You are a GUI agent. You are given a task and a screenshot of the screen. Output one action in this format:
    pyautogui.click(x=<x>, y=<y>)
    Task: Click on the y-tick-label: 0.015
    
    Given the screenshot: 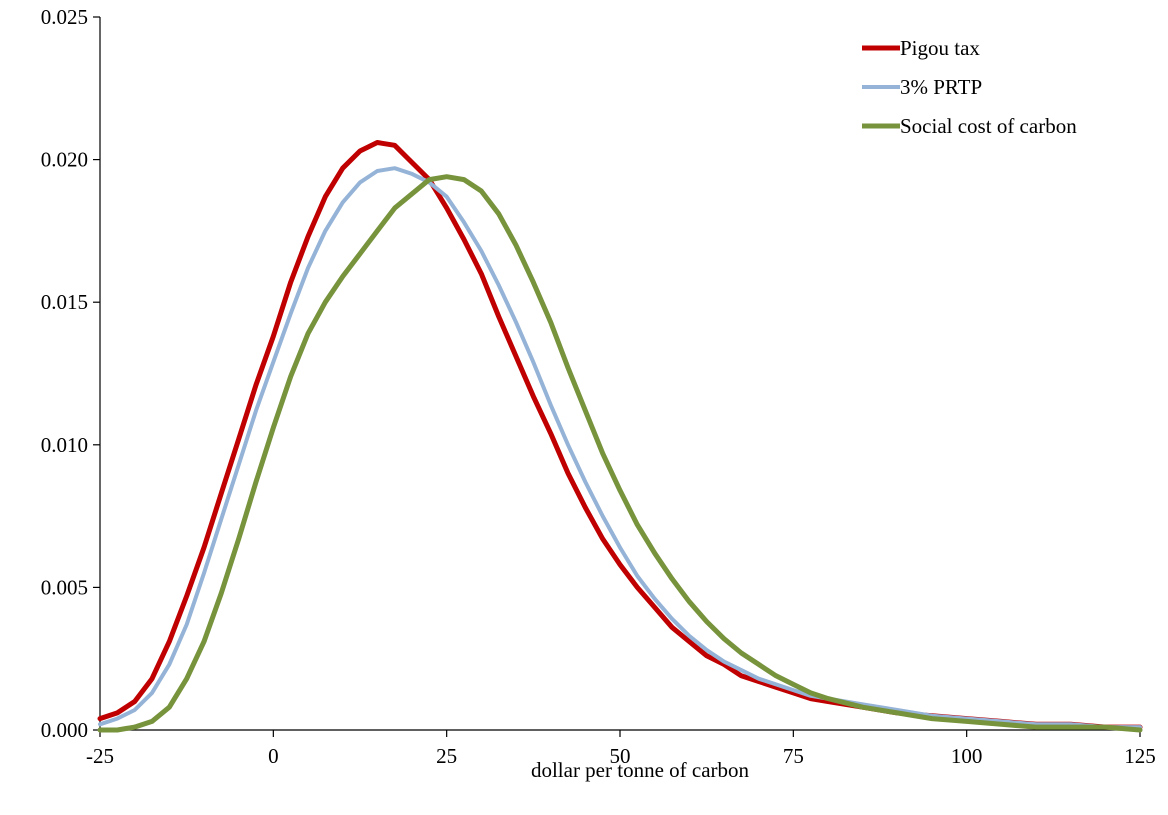 What is the action you would take?
    pyautogui.click(x=64, y=302)
    